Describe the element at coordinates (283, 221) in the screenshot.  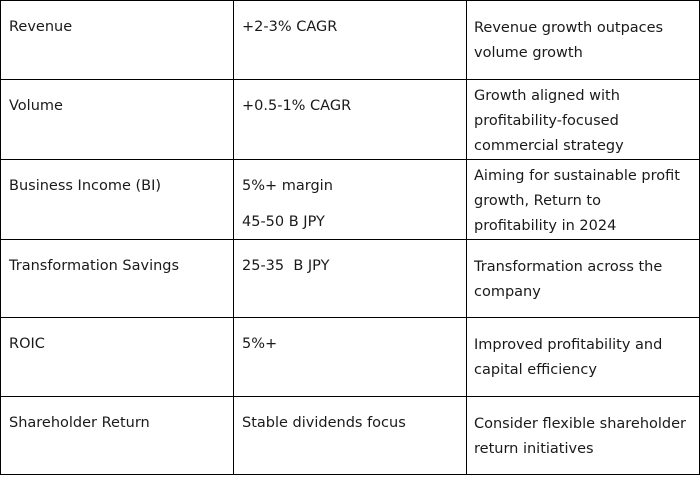
I see `target-value-secondary: 45-50 B JPY` at that location.